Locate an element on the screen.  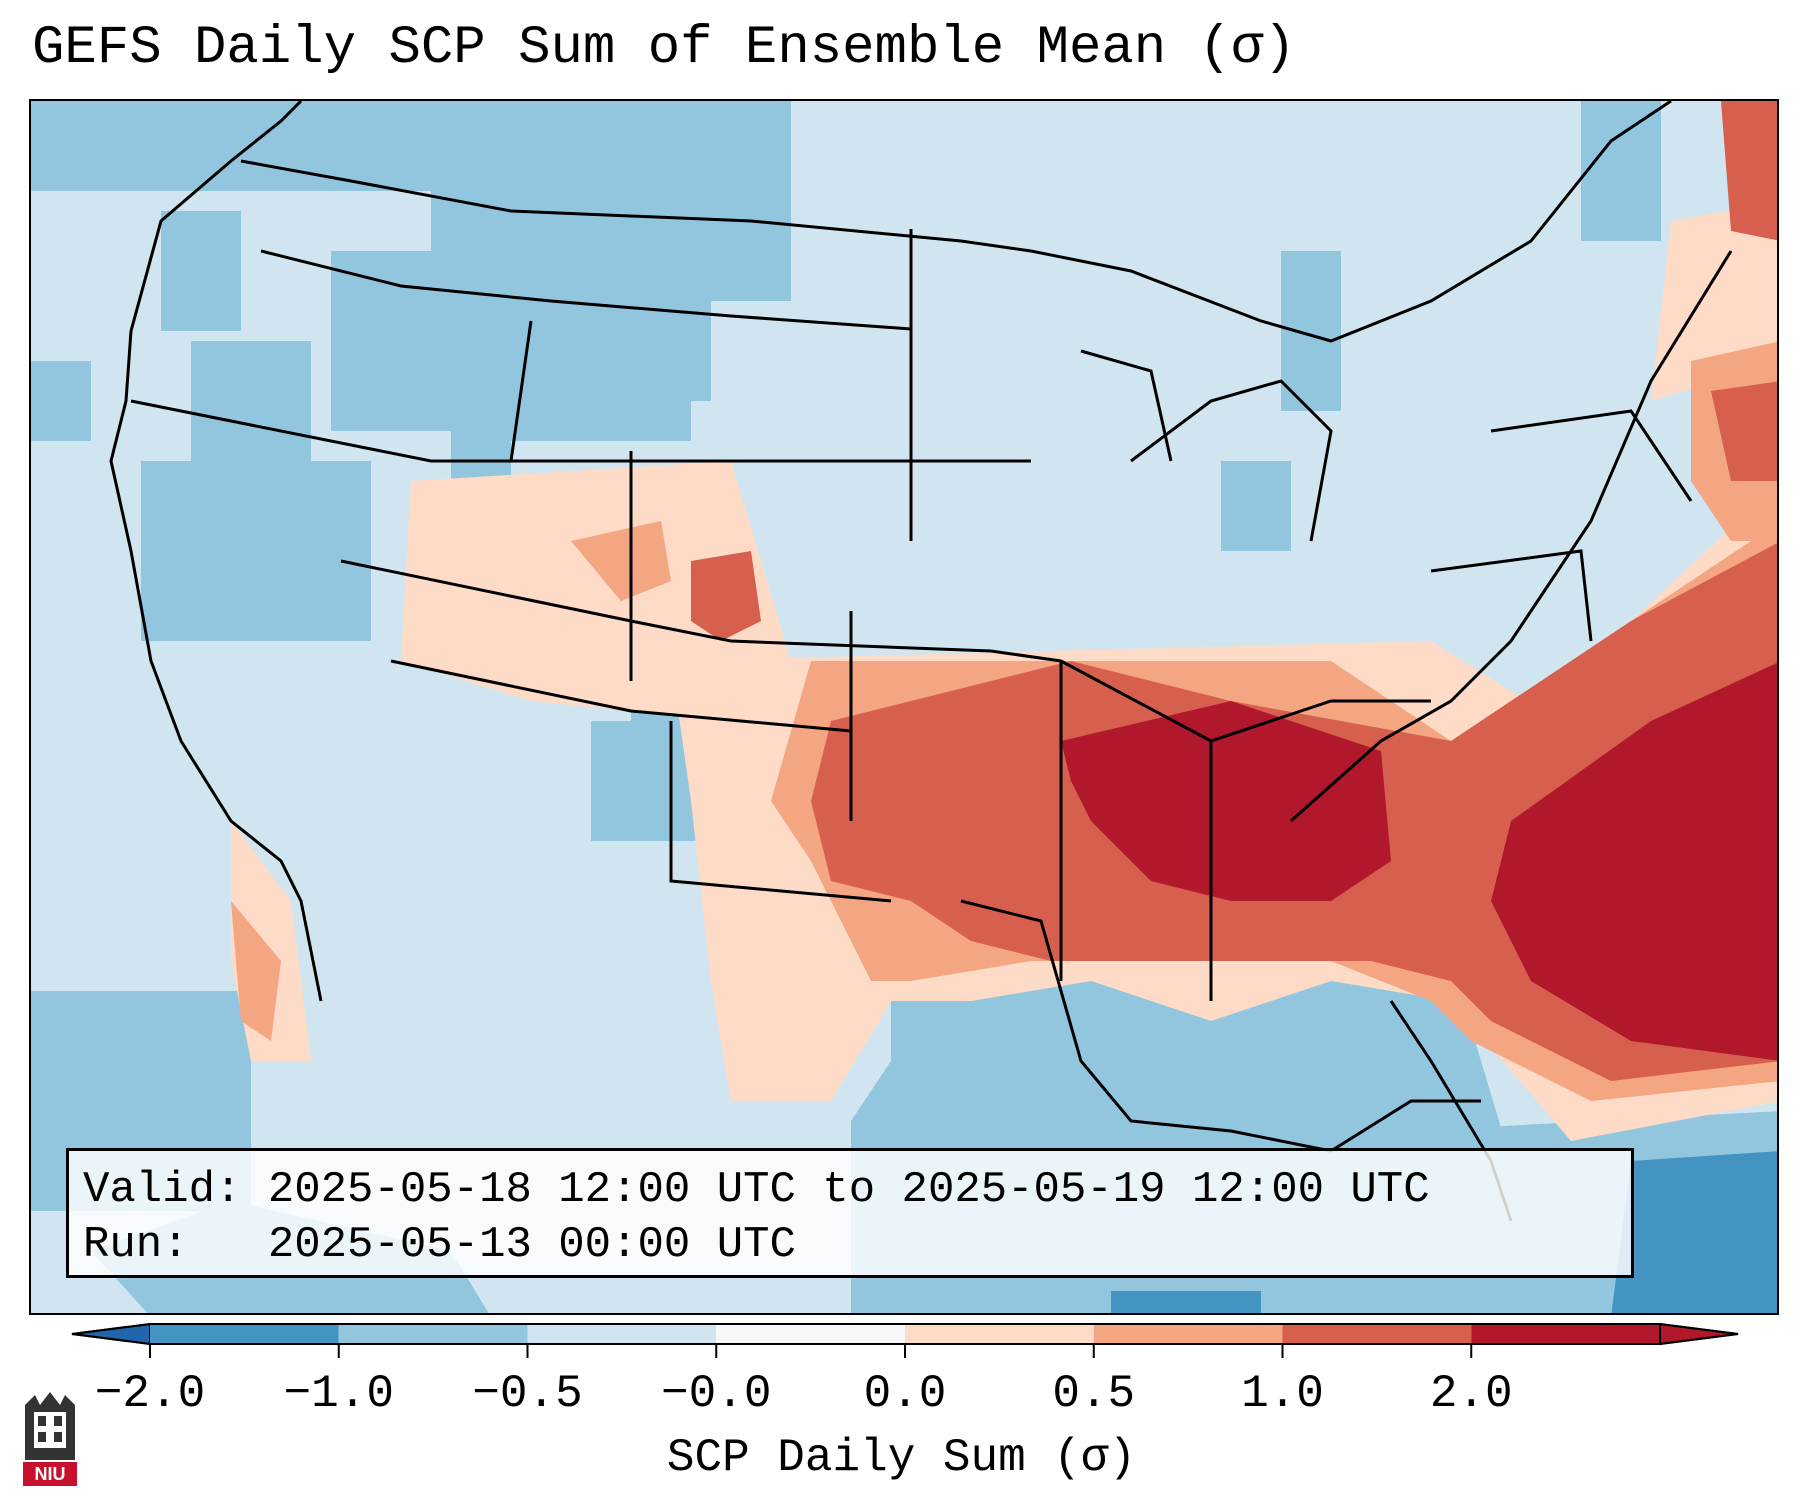
colorbar-under-extension is located at coordinates (111, 1334).